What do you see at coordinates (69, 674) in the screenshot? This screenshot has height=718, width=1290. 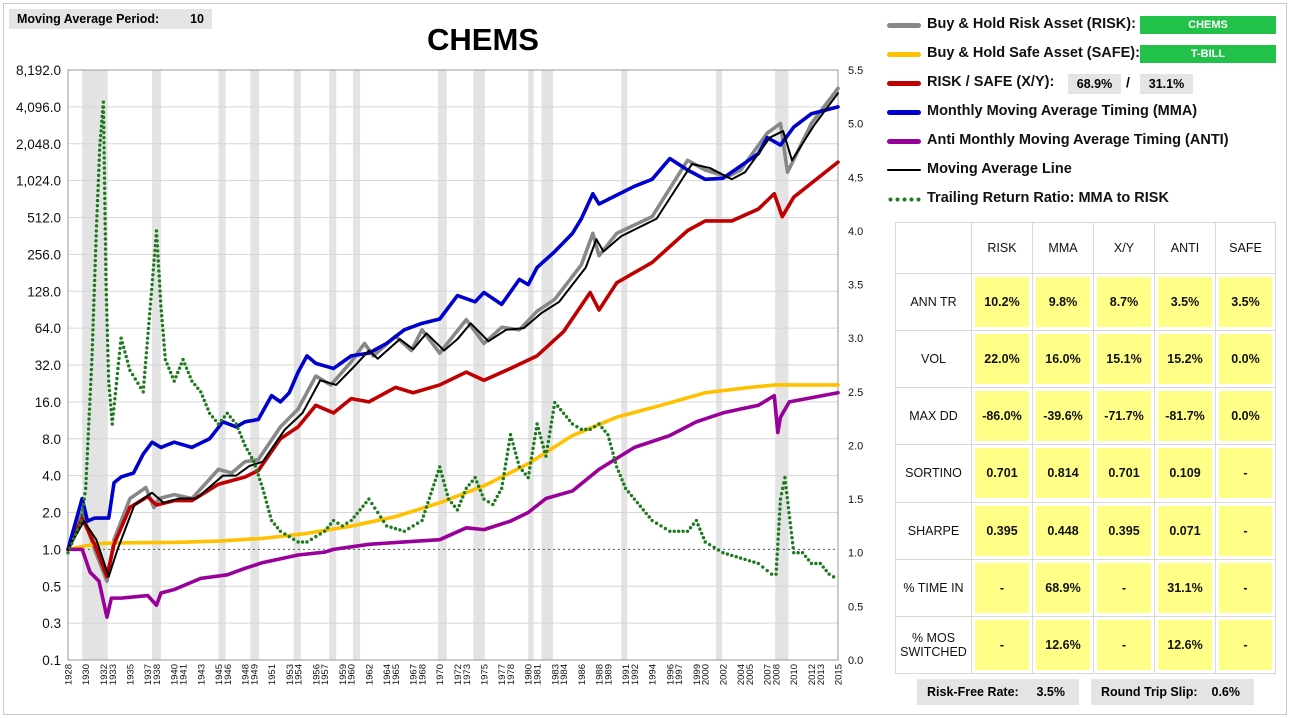 I see `x-tick-label: 1928` at bounding box center [69, 674].